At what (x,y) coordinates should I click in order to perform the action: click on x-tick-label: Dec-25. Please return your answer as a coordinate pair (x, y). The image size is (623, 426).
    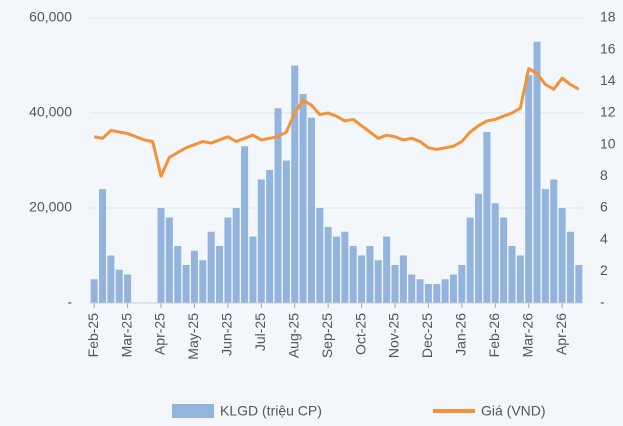
    Looking at the image, I should click on (427, 335).